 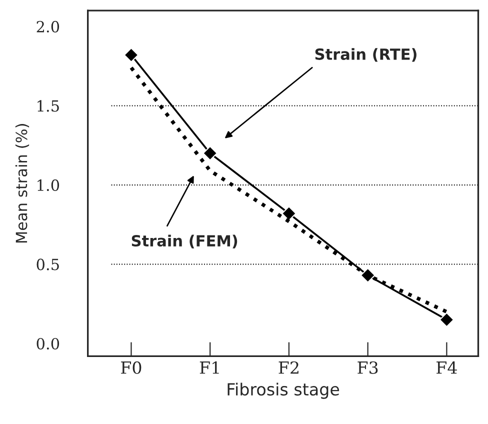 I want to click on x-tick-label: F2, so click(x=288, y=367).